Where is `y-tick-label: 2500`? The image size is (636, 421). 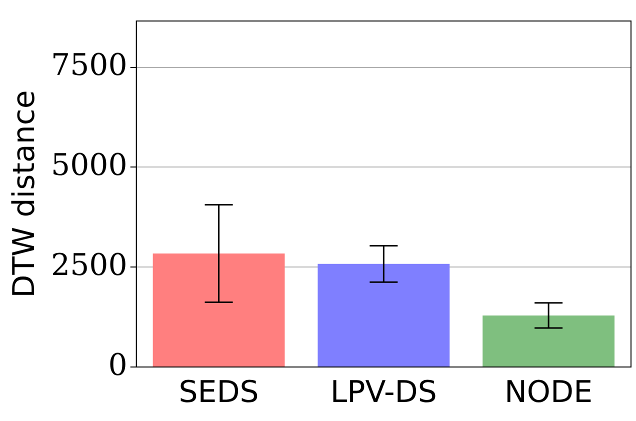 y-tick-label: 2500 is located at coordinates (89, 265).